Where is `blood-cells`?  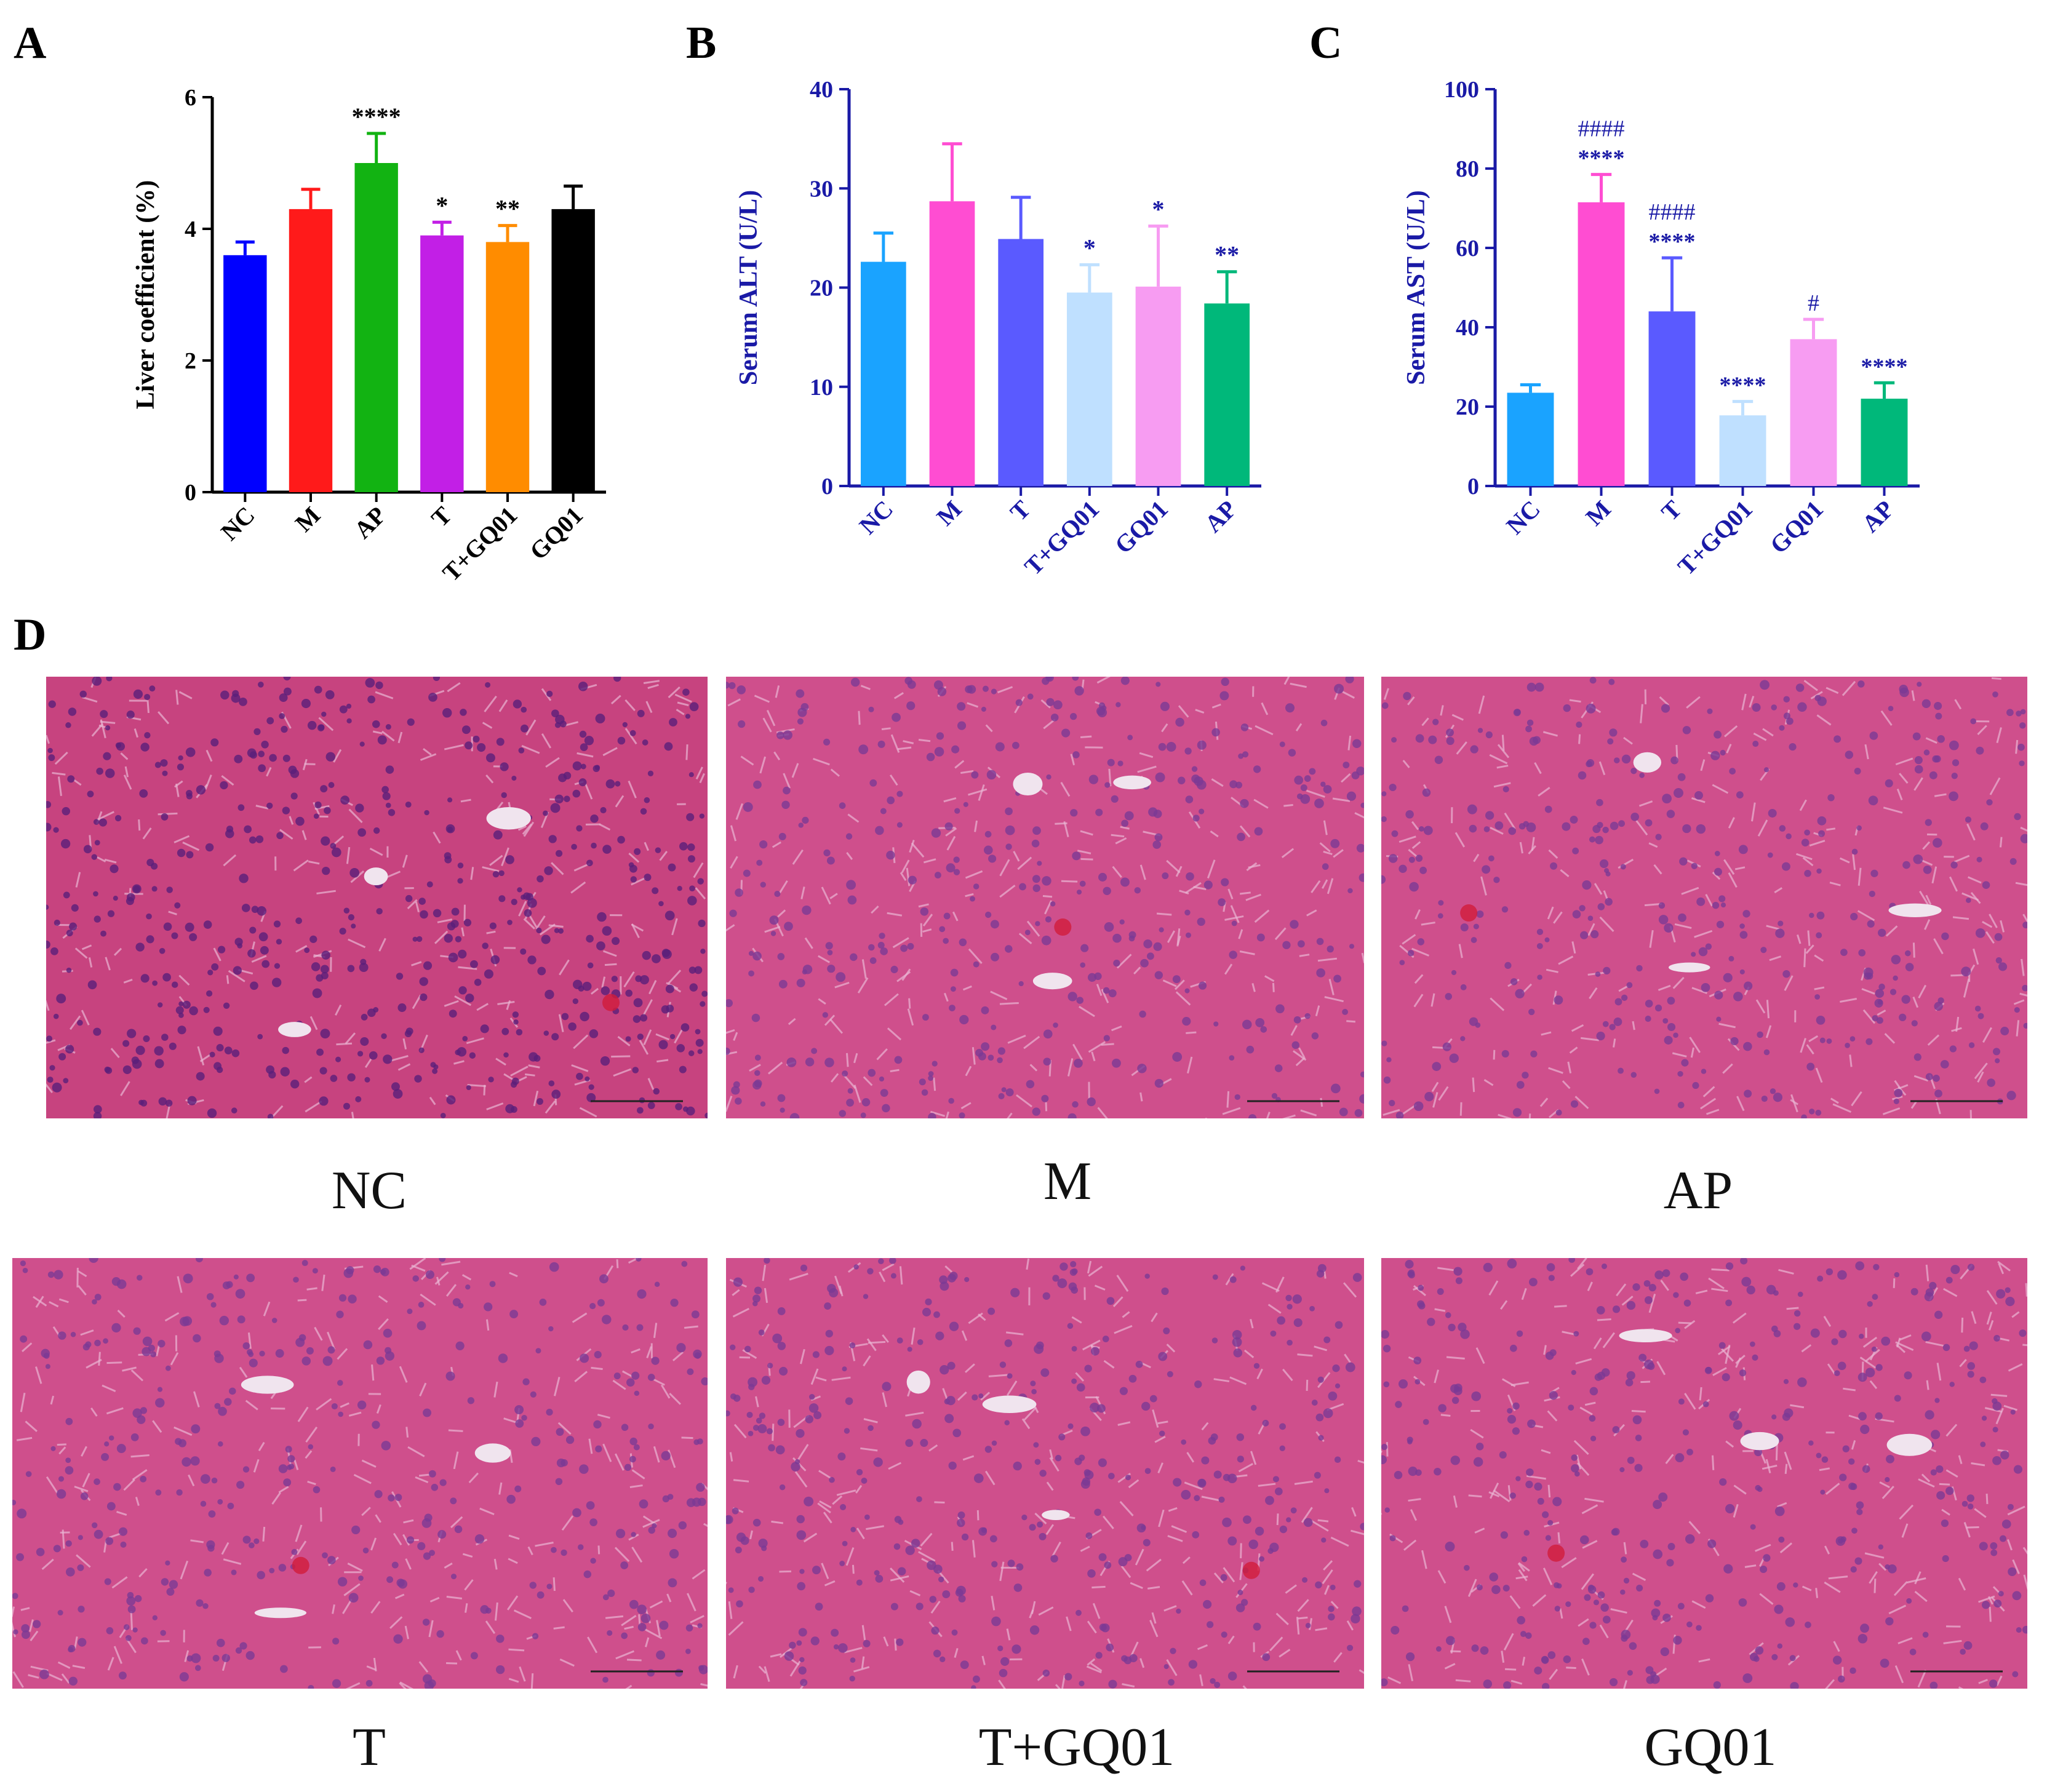 blood-cells is located at coordinates (1251, 1570).